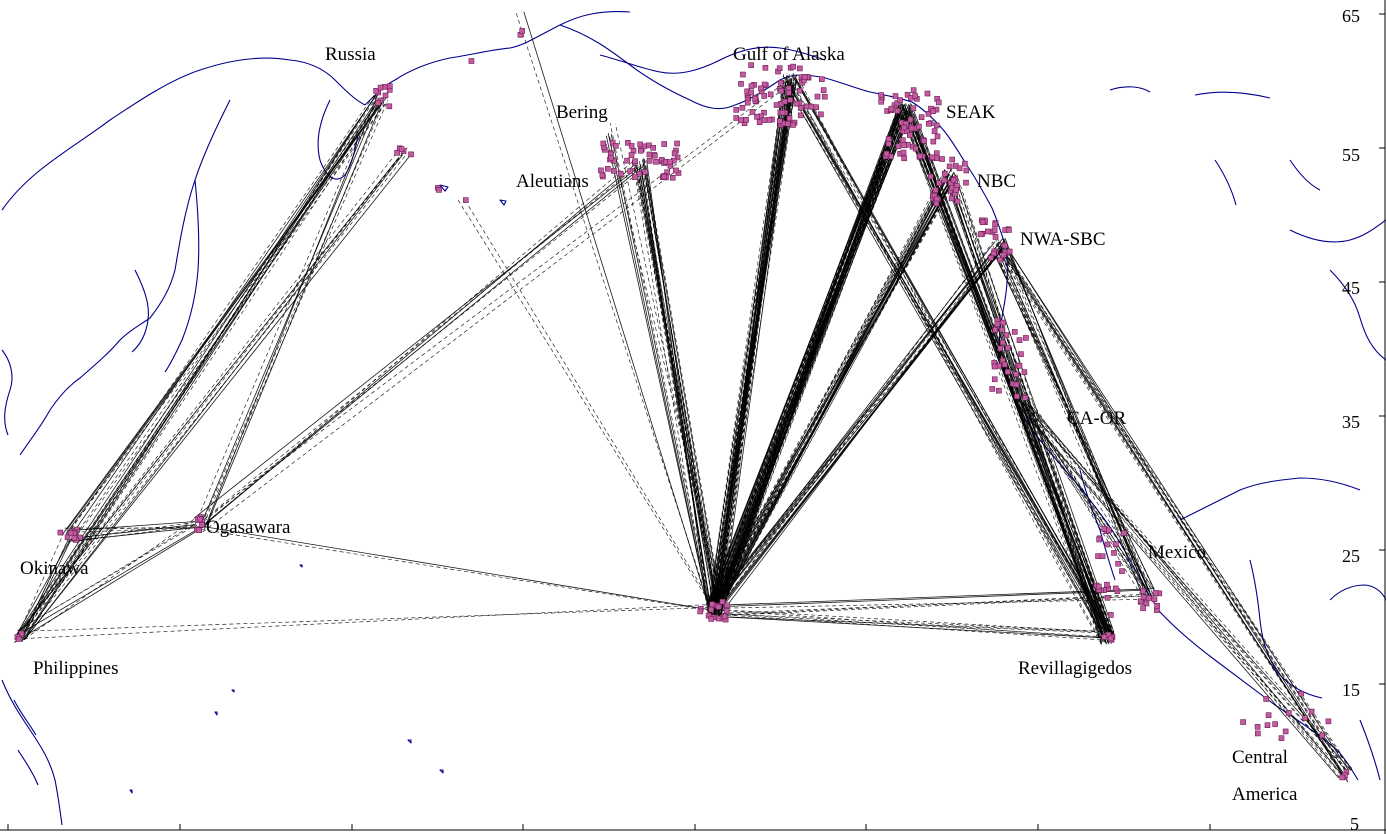 Image resolution: width=1386 pixels, height=834 pixels. Describe the element at coordinates (1351, 556) in the screenshot. I see `tick-label-25: 25` at that location.